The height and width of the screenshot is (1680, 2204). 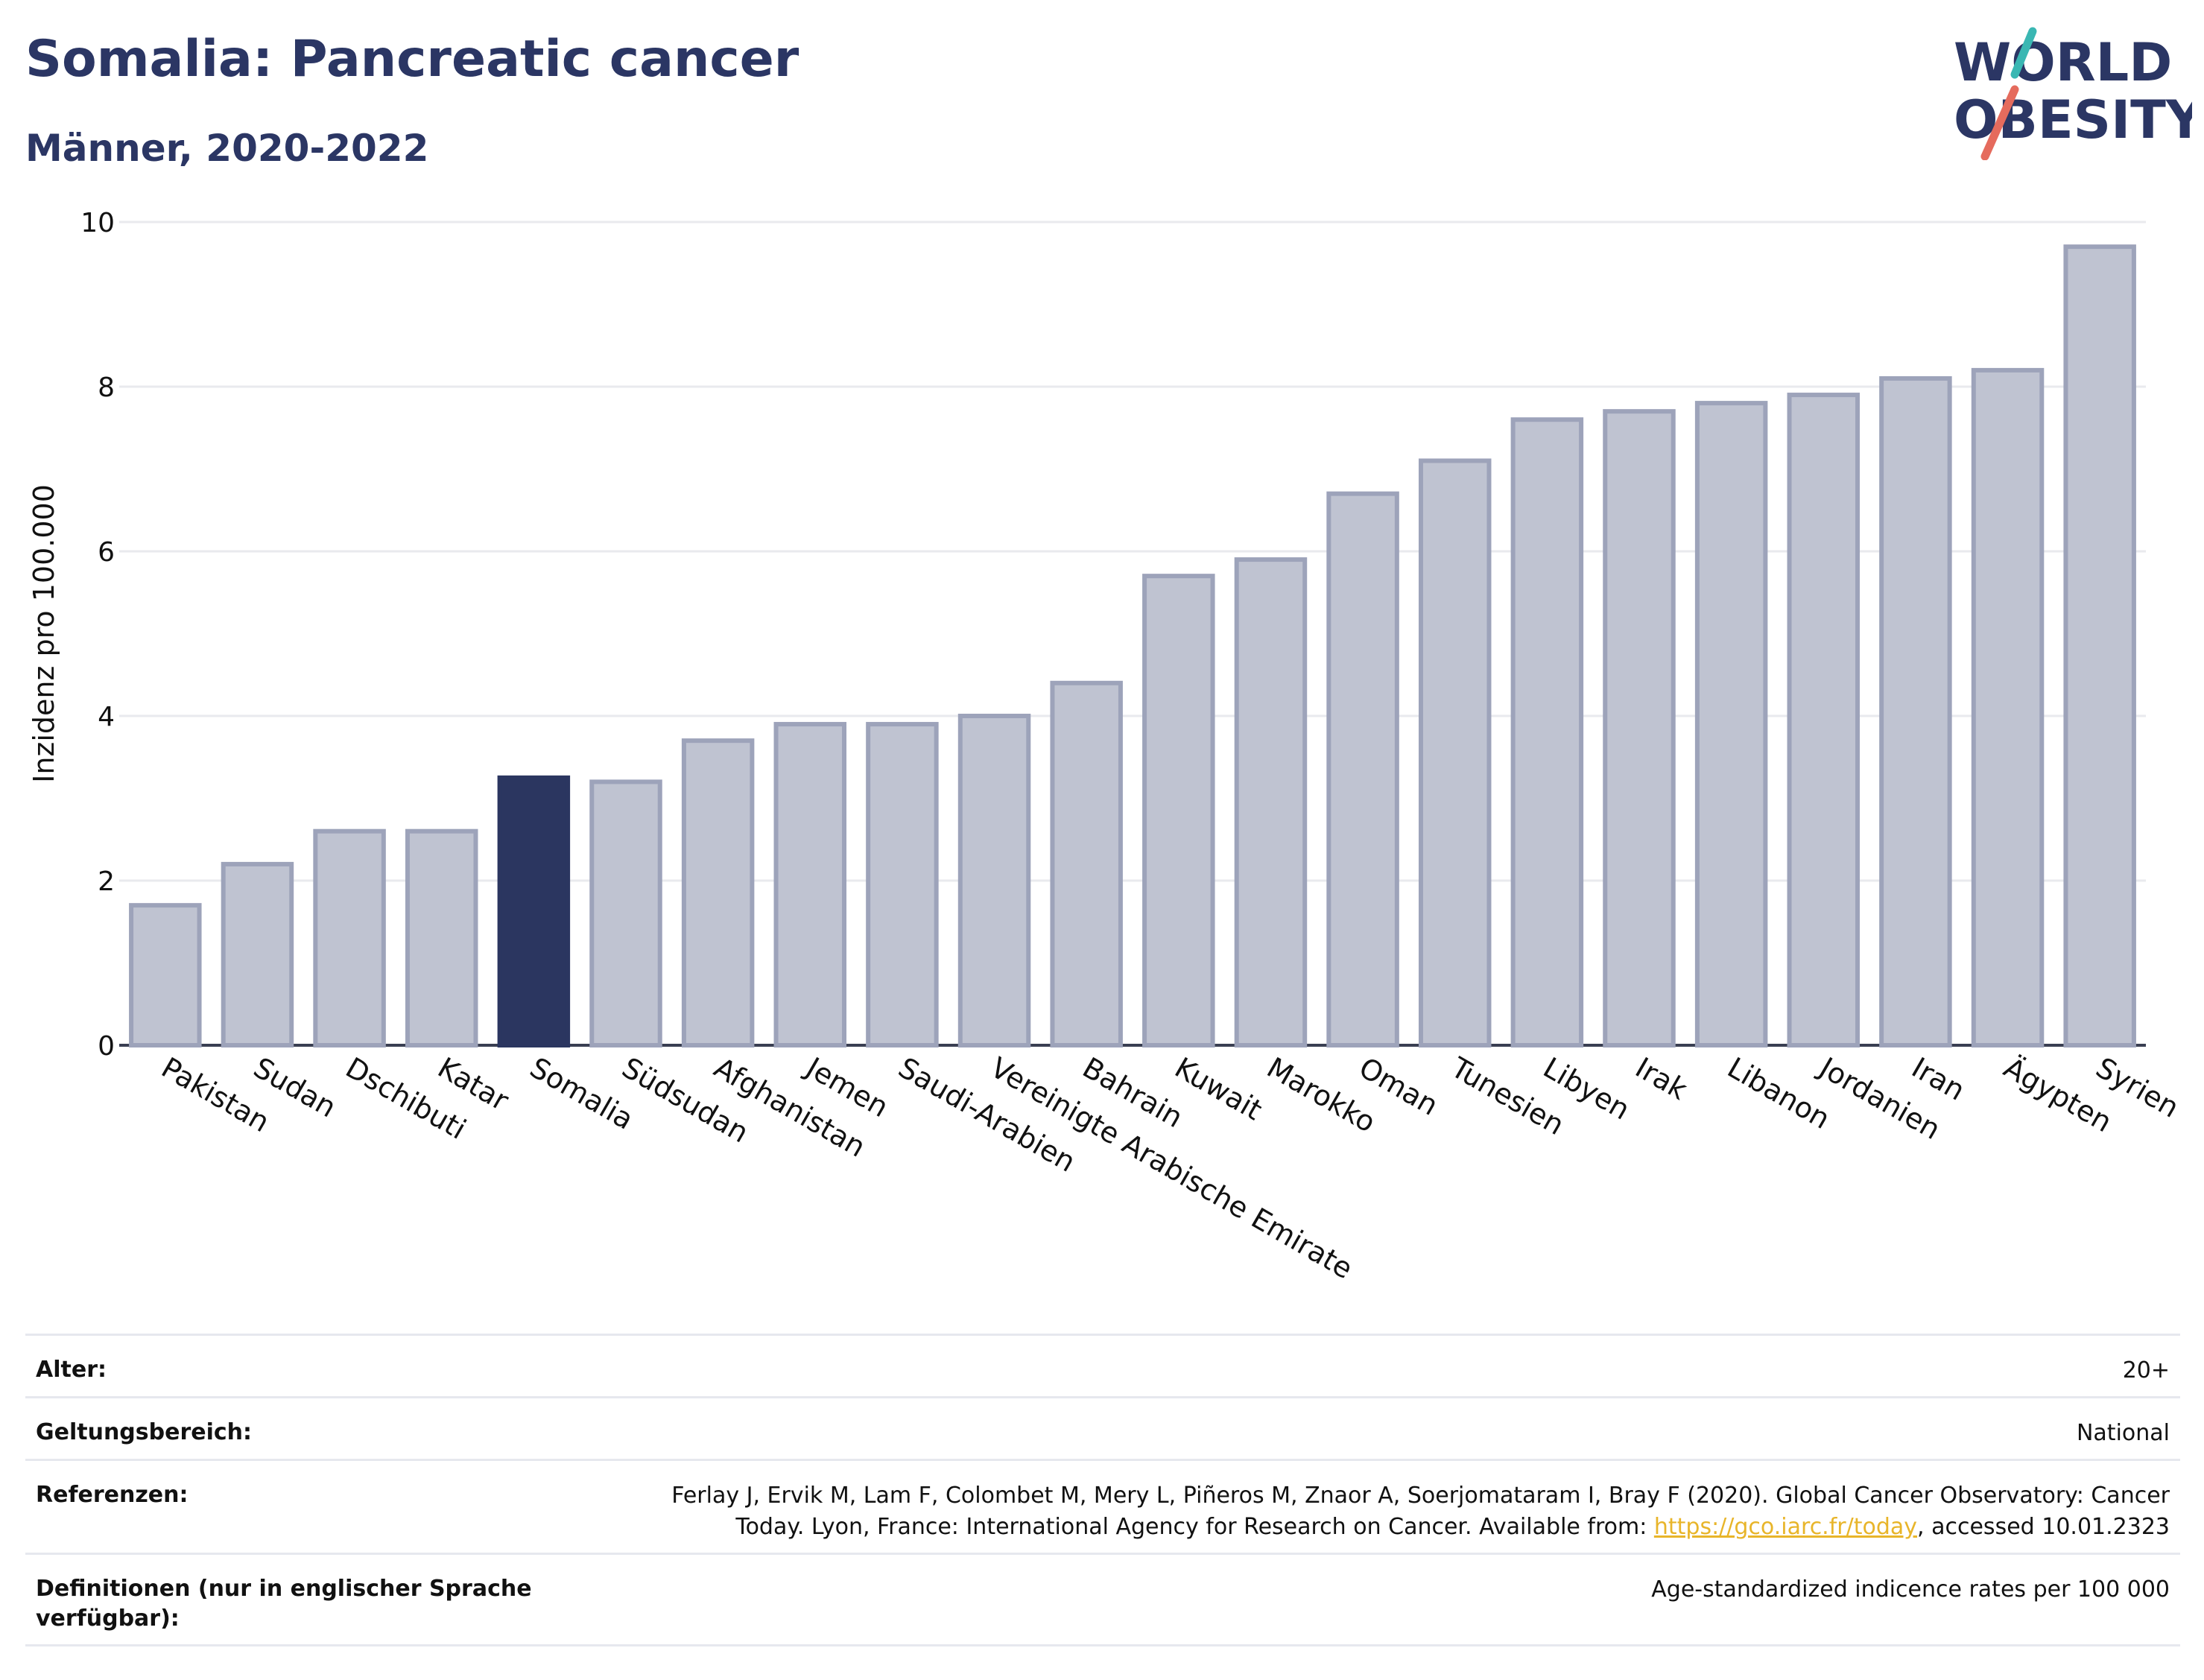 What do you see at coordinates (106, 388) in the screenshot?
I see `y-tick-label: 8` at bounding box center [106, 388].